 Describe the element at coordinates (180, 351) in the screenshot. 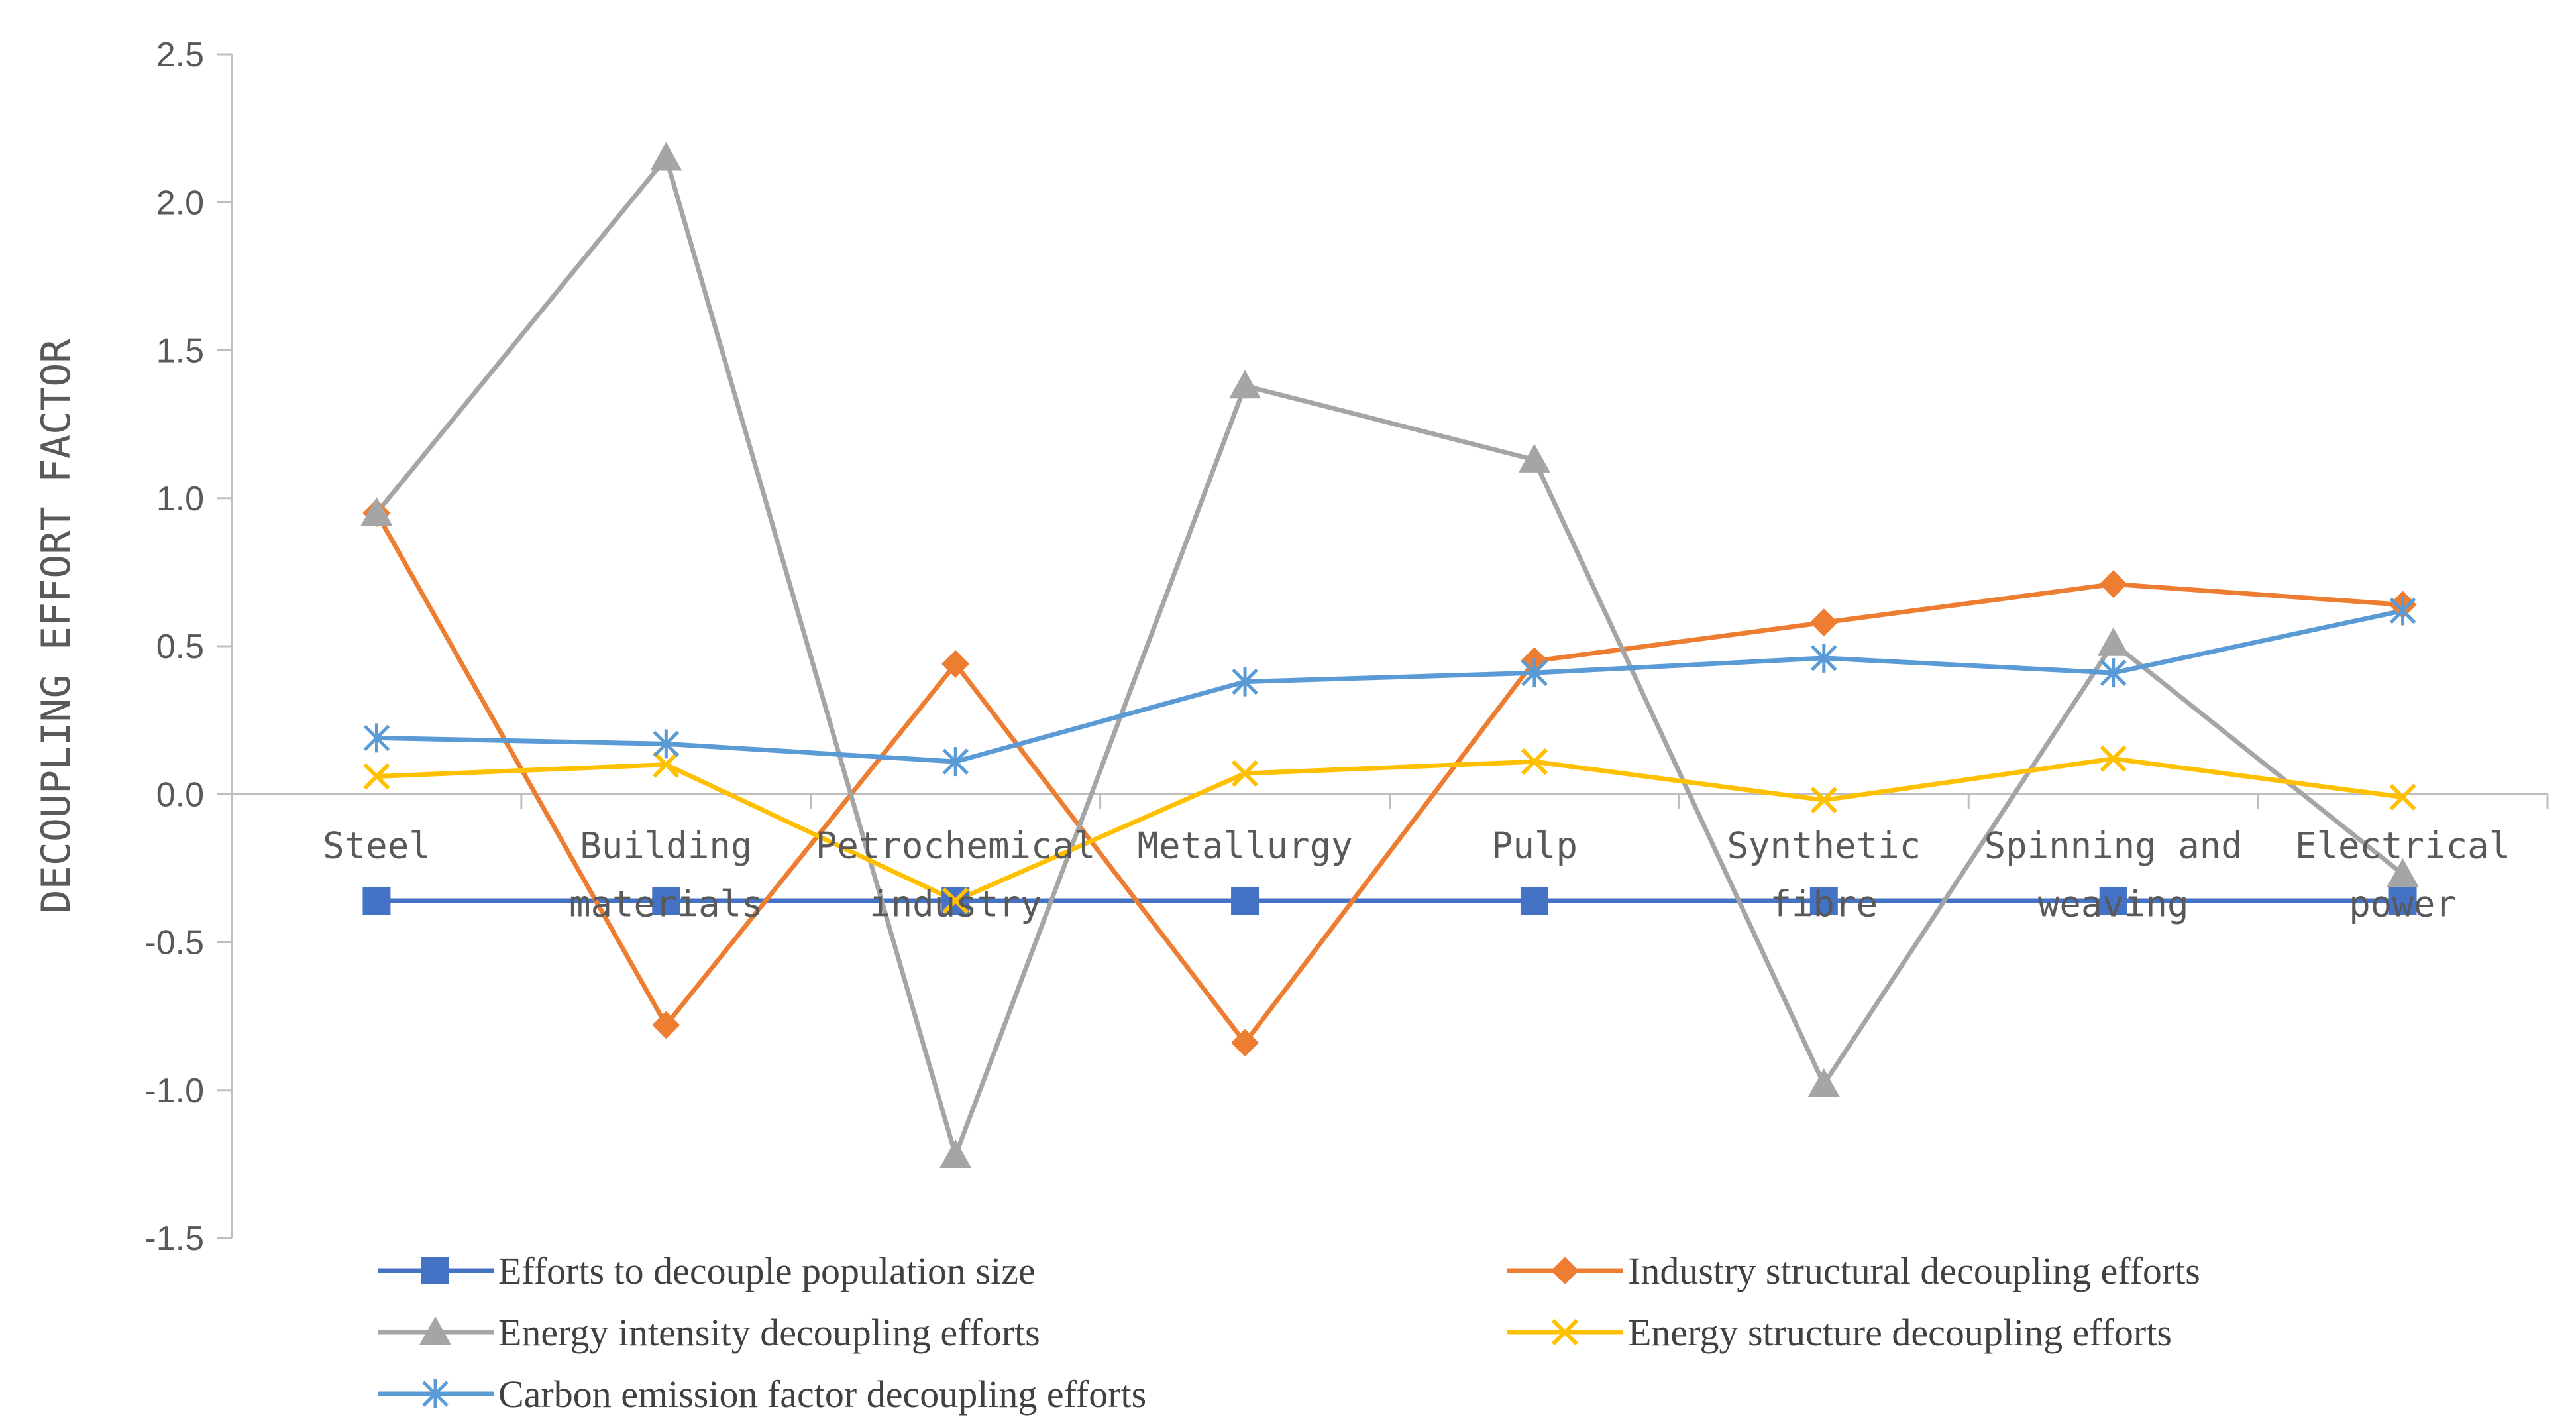

I see `y-tick-label: 1.5` at that location.